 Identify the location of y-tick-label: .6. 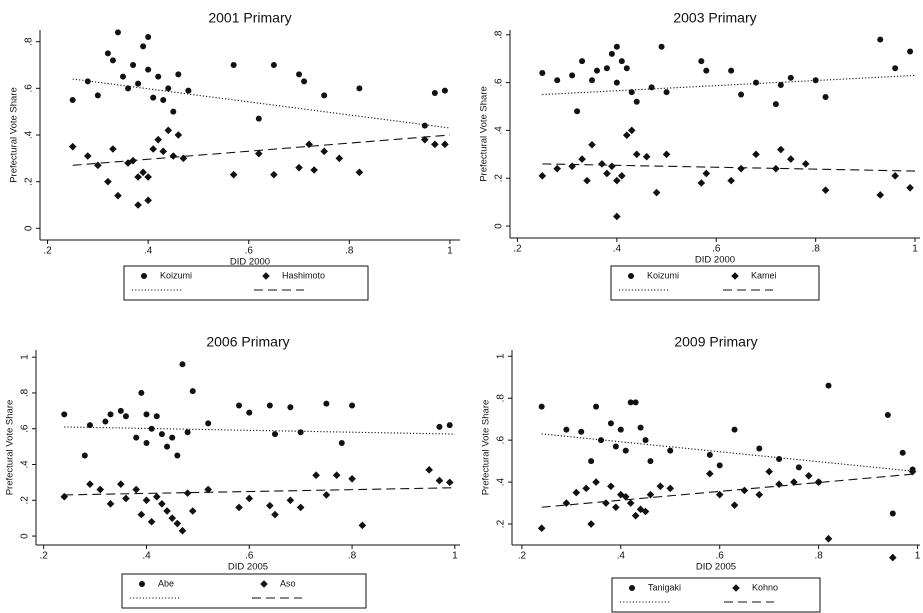
(29, 88).